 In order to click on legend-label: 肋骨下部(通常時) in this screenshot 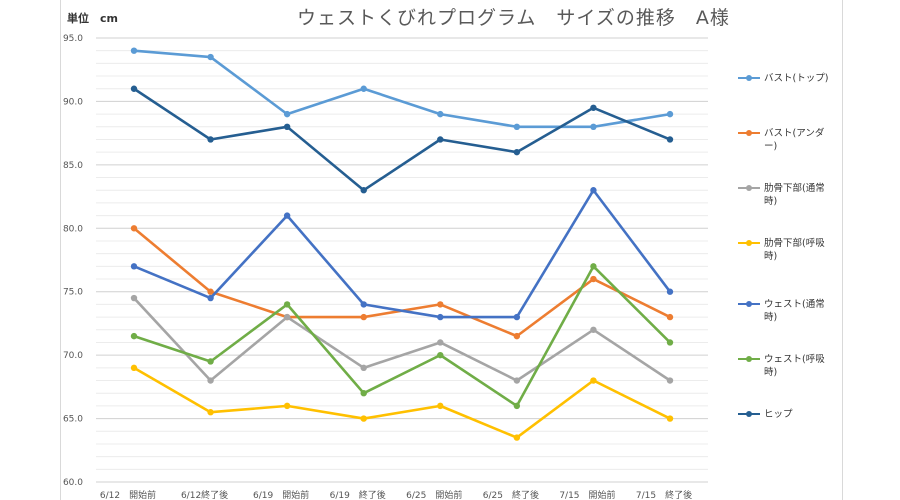, I will do `click(794, 195)`.